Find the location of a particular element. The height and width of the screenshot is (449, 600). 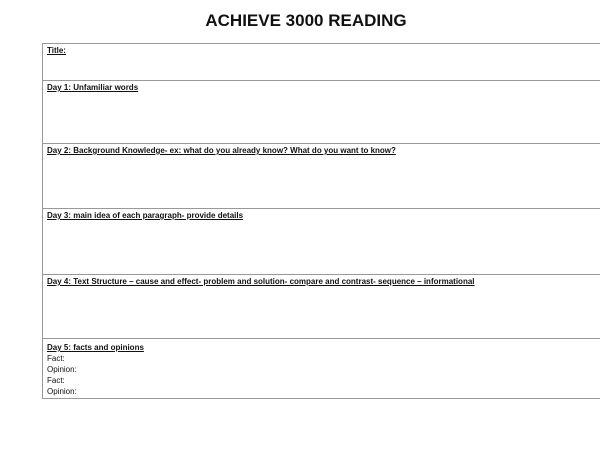

row-label: Title: is located at coordinates (56, 50).